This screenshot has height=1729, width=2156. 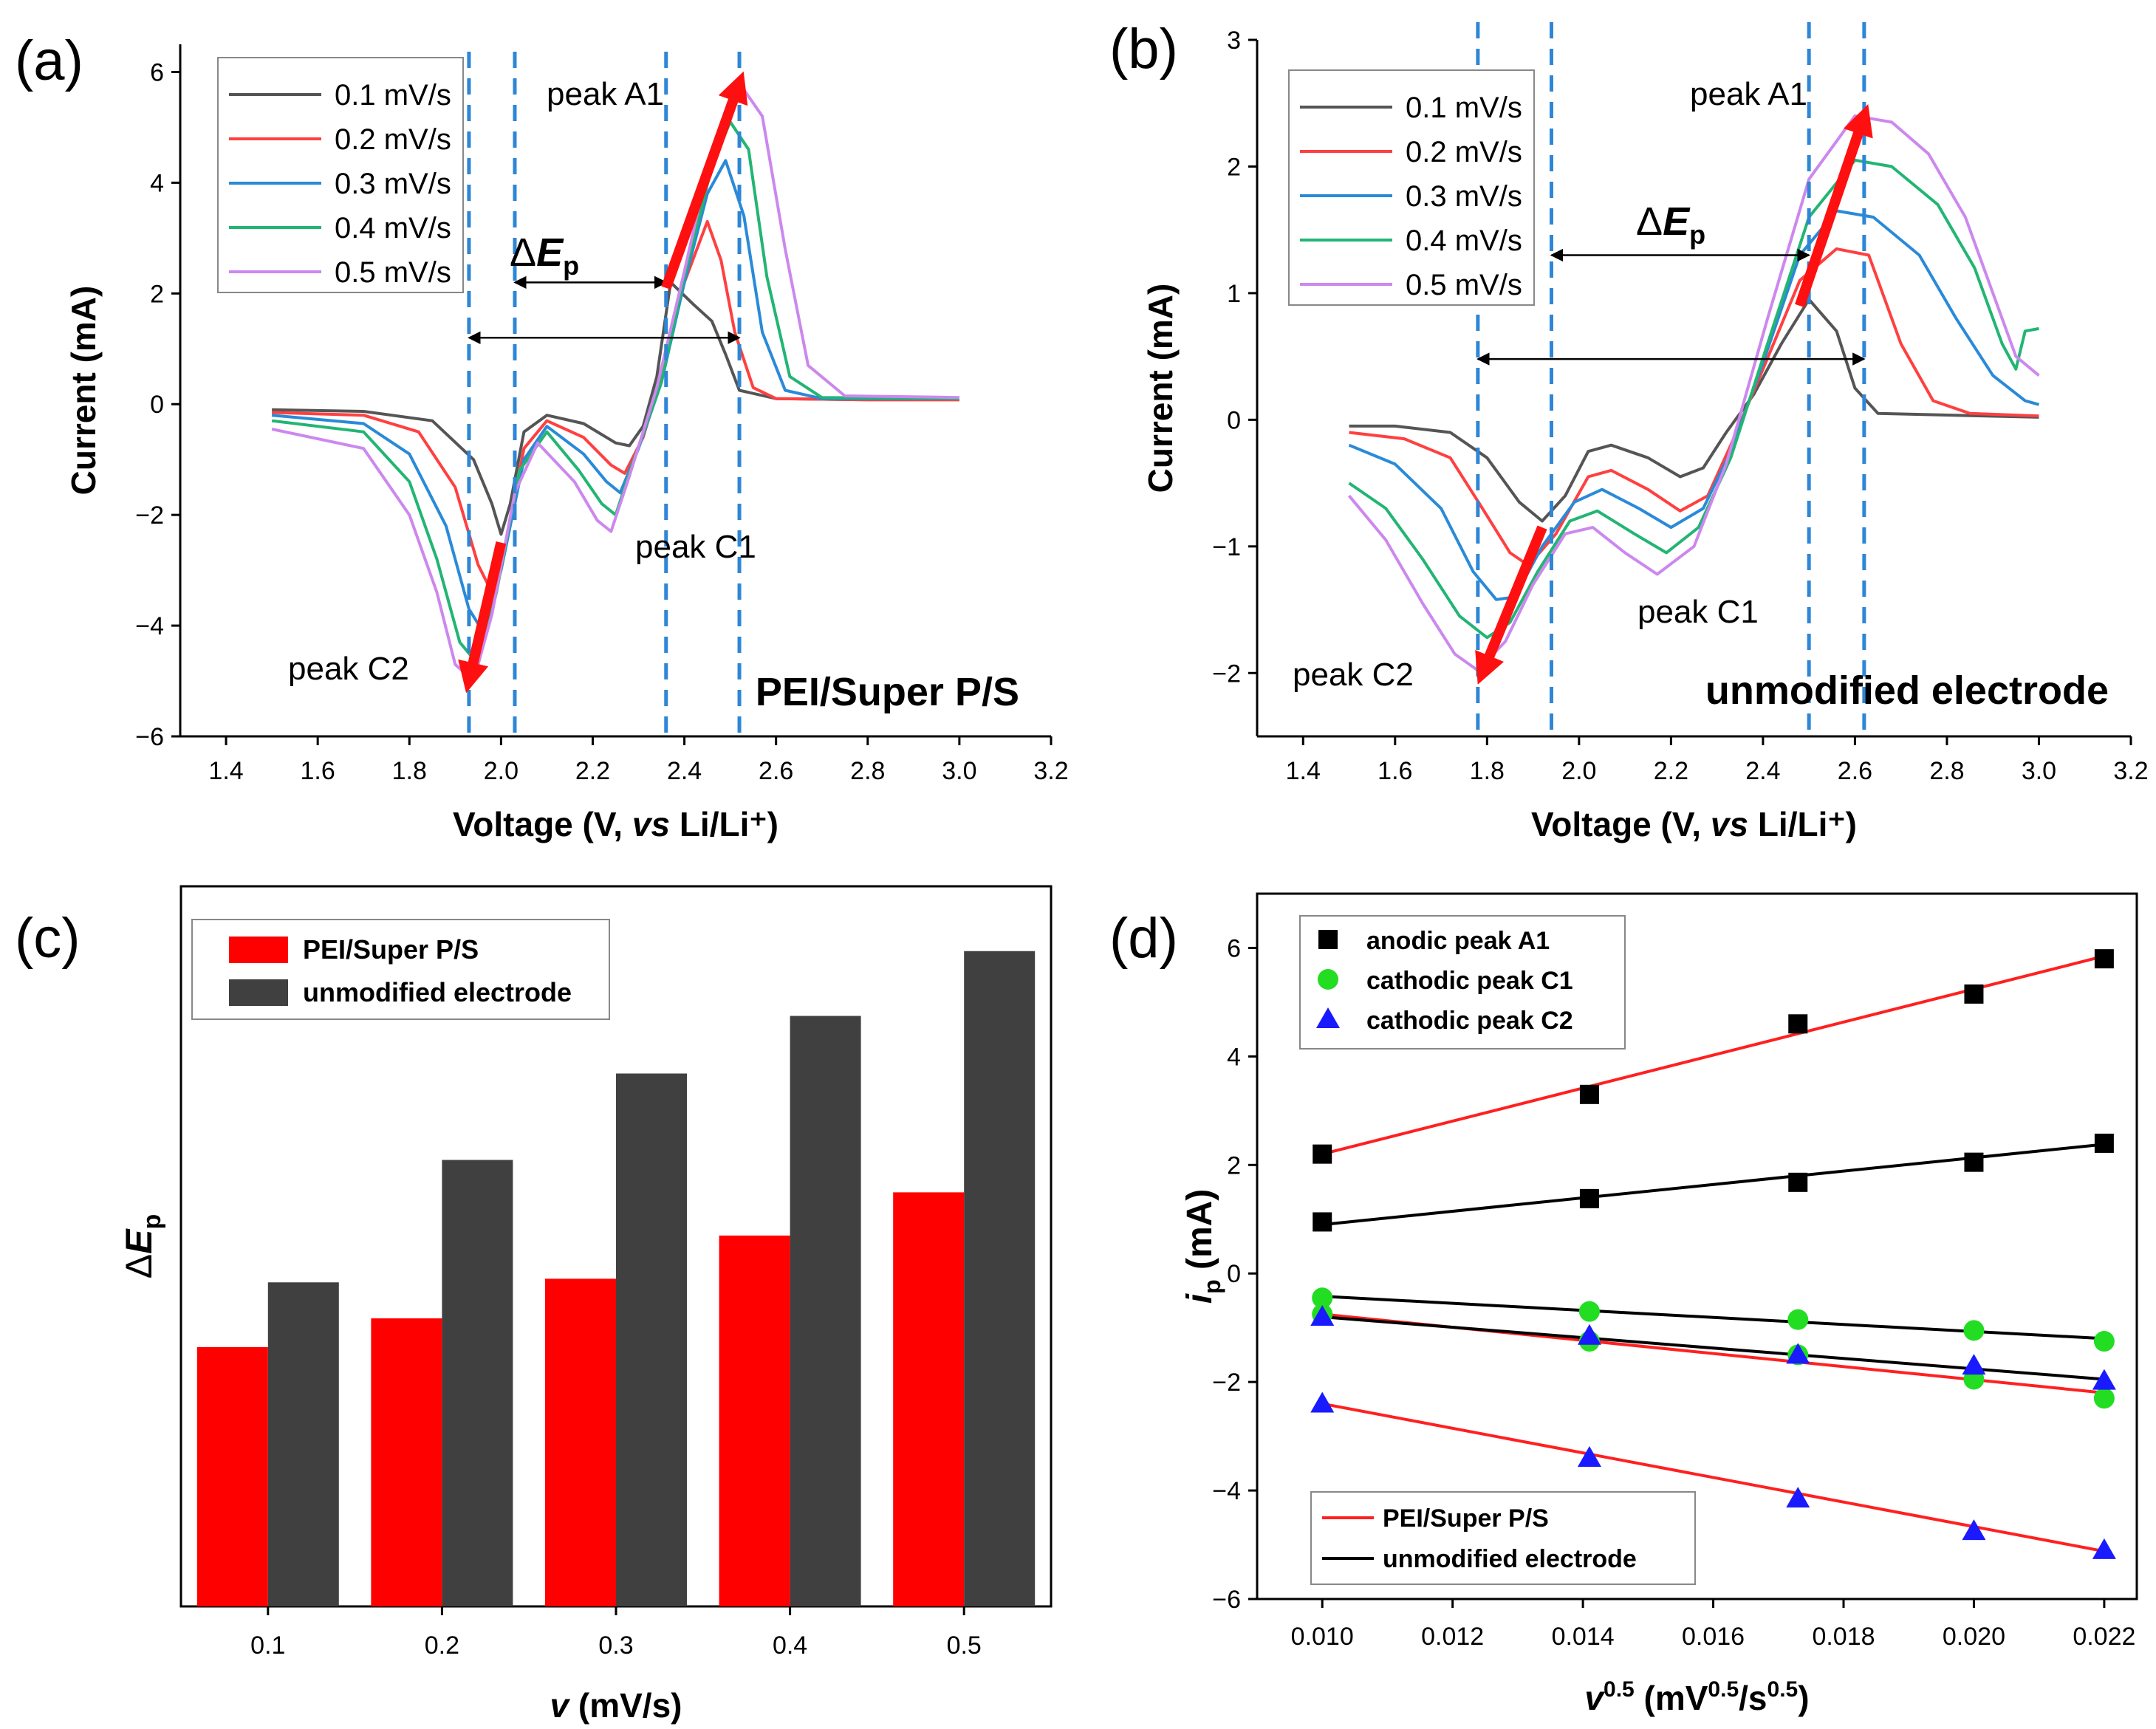 What do you see at coordinates (1907, 690) in the screenshot?
I see `electrode-caption: unmodified electrode` at bounding box center [1907, 690].